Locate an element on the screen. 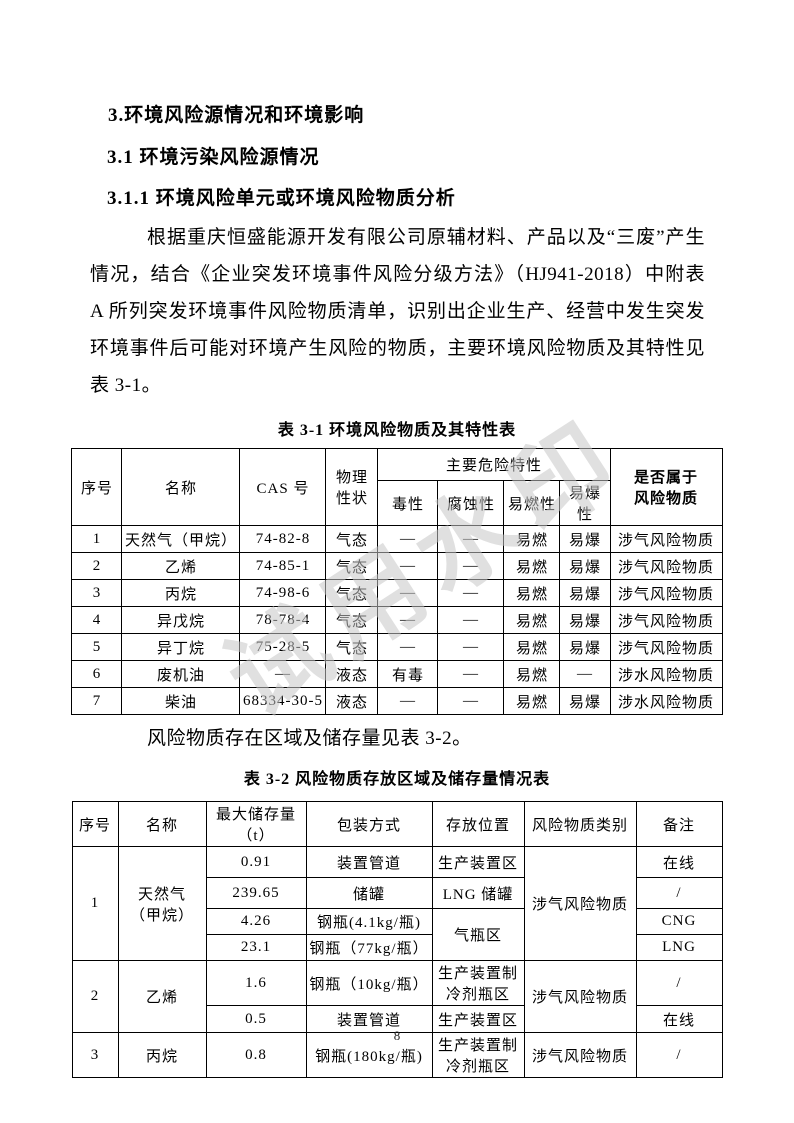  t1-header-cas: CAS 号 is located at coordinates (283, 487).